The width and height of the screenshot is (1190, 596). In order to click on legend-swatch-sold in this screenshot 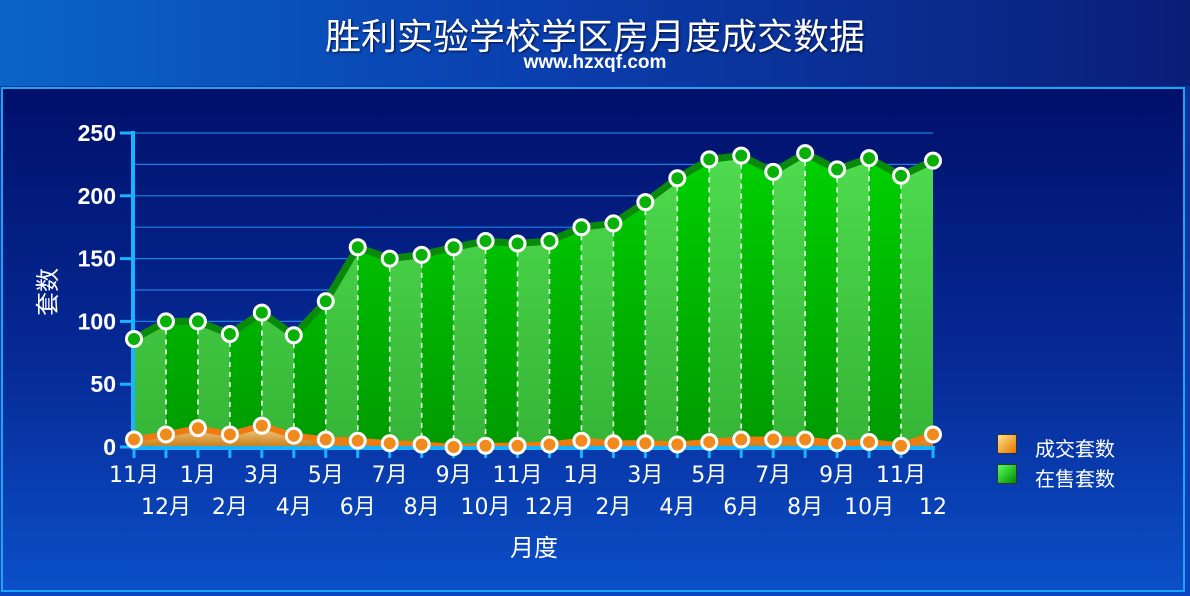, I will do `click(1007, 444)`.